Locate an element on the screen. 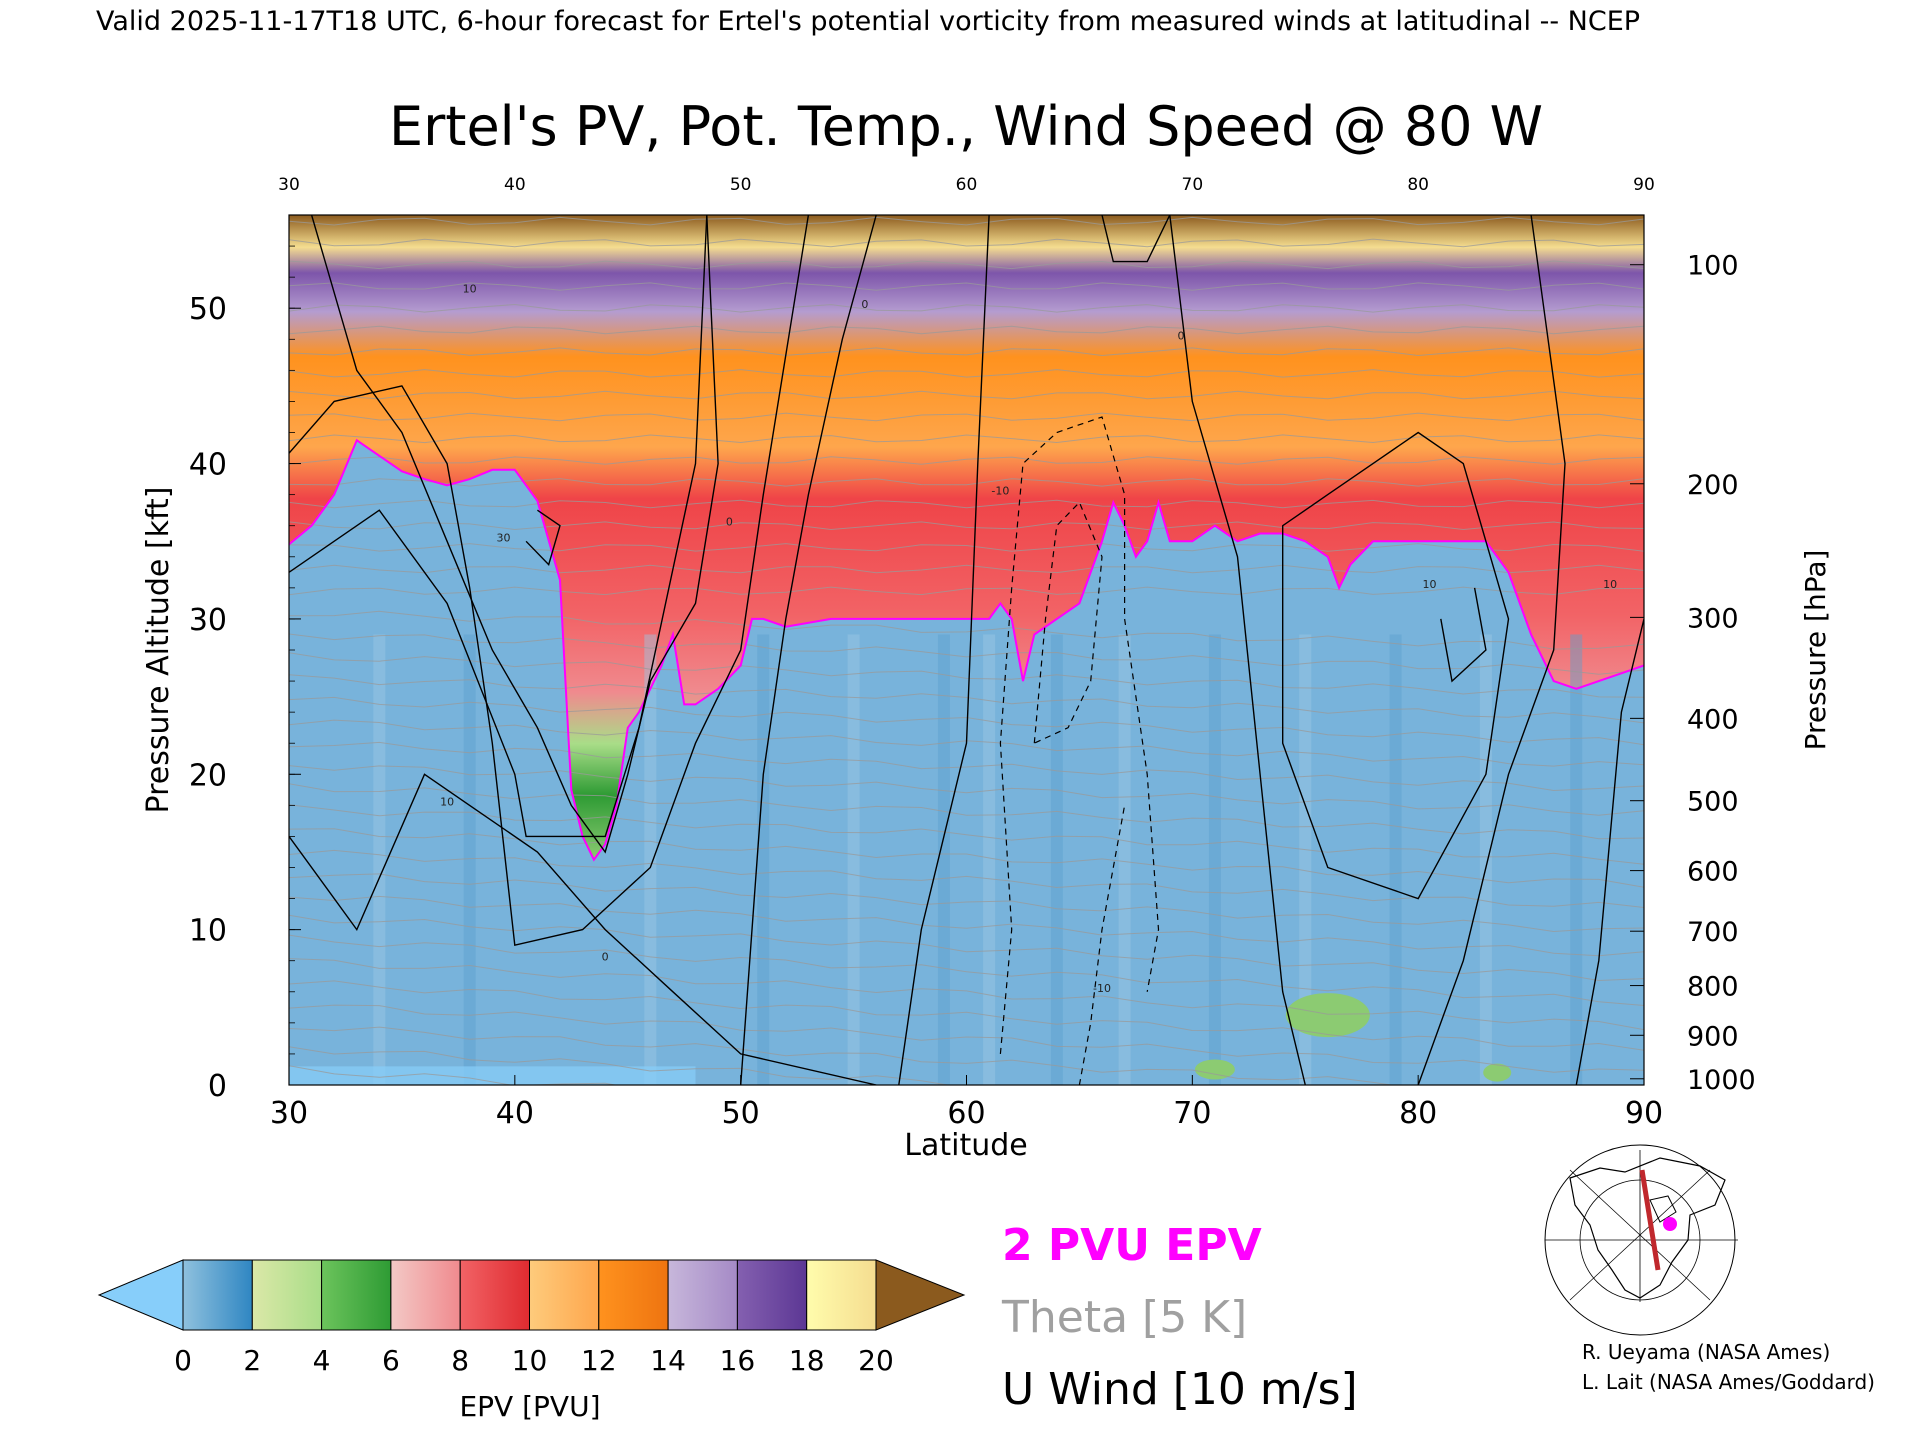 The height and width of the screenshot is (1440, 1920). x-axis-top: 30 40 50 60 70 80 90 is located at coordinates (966, 185).